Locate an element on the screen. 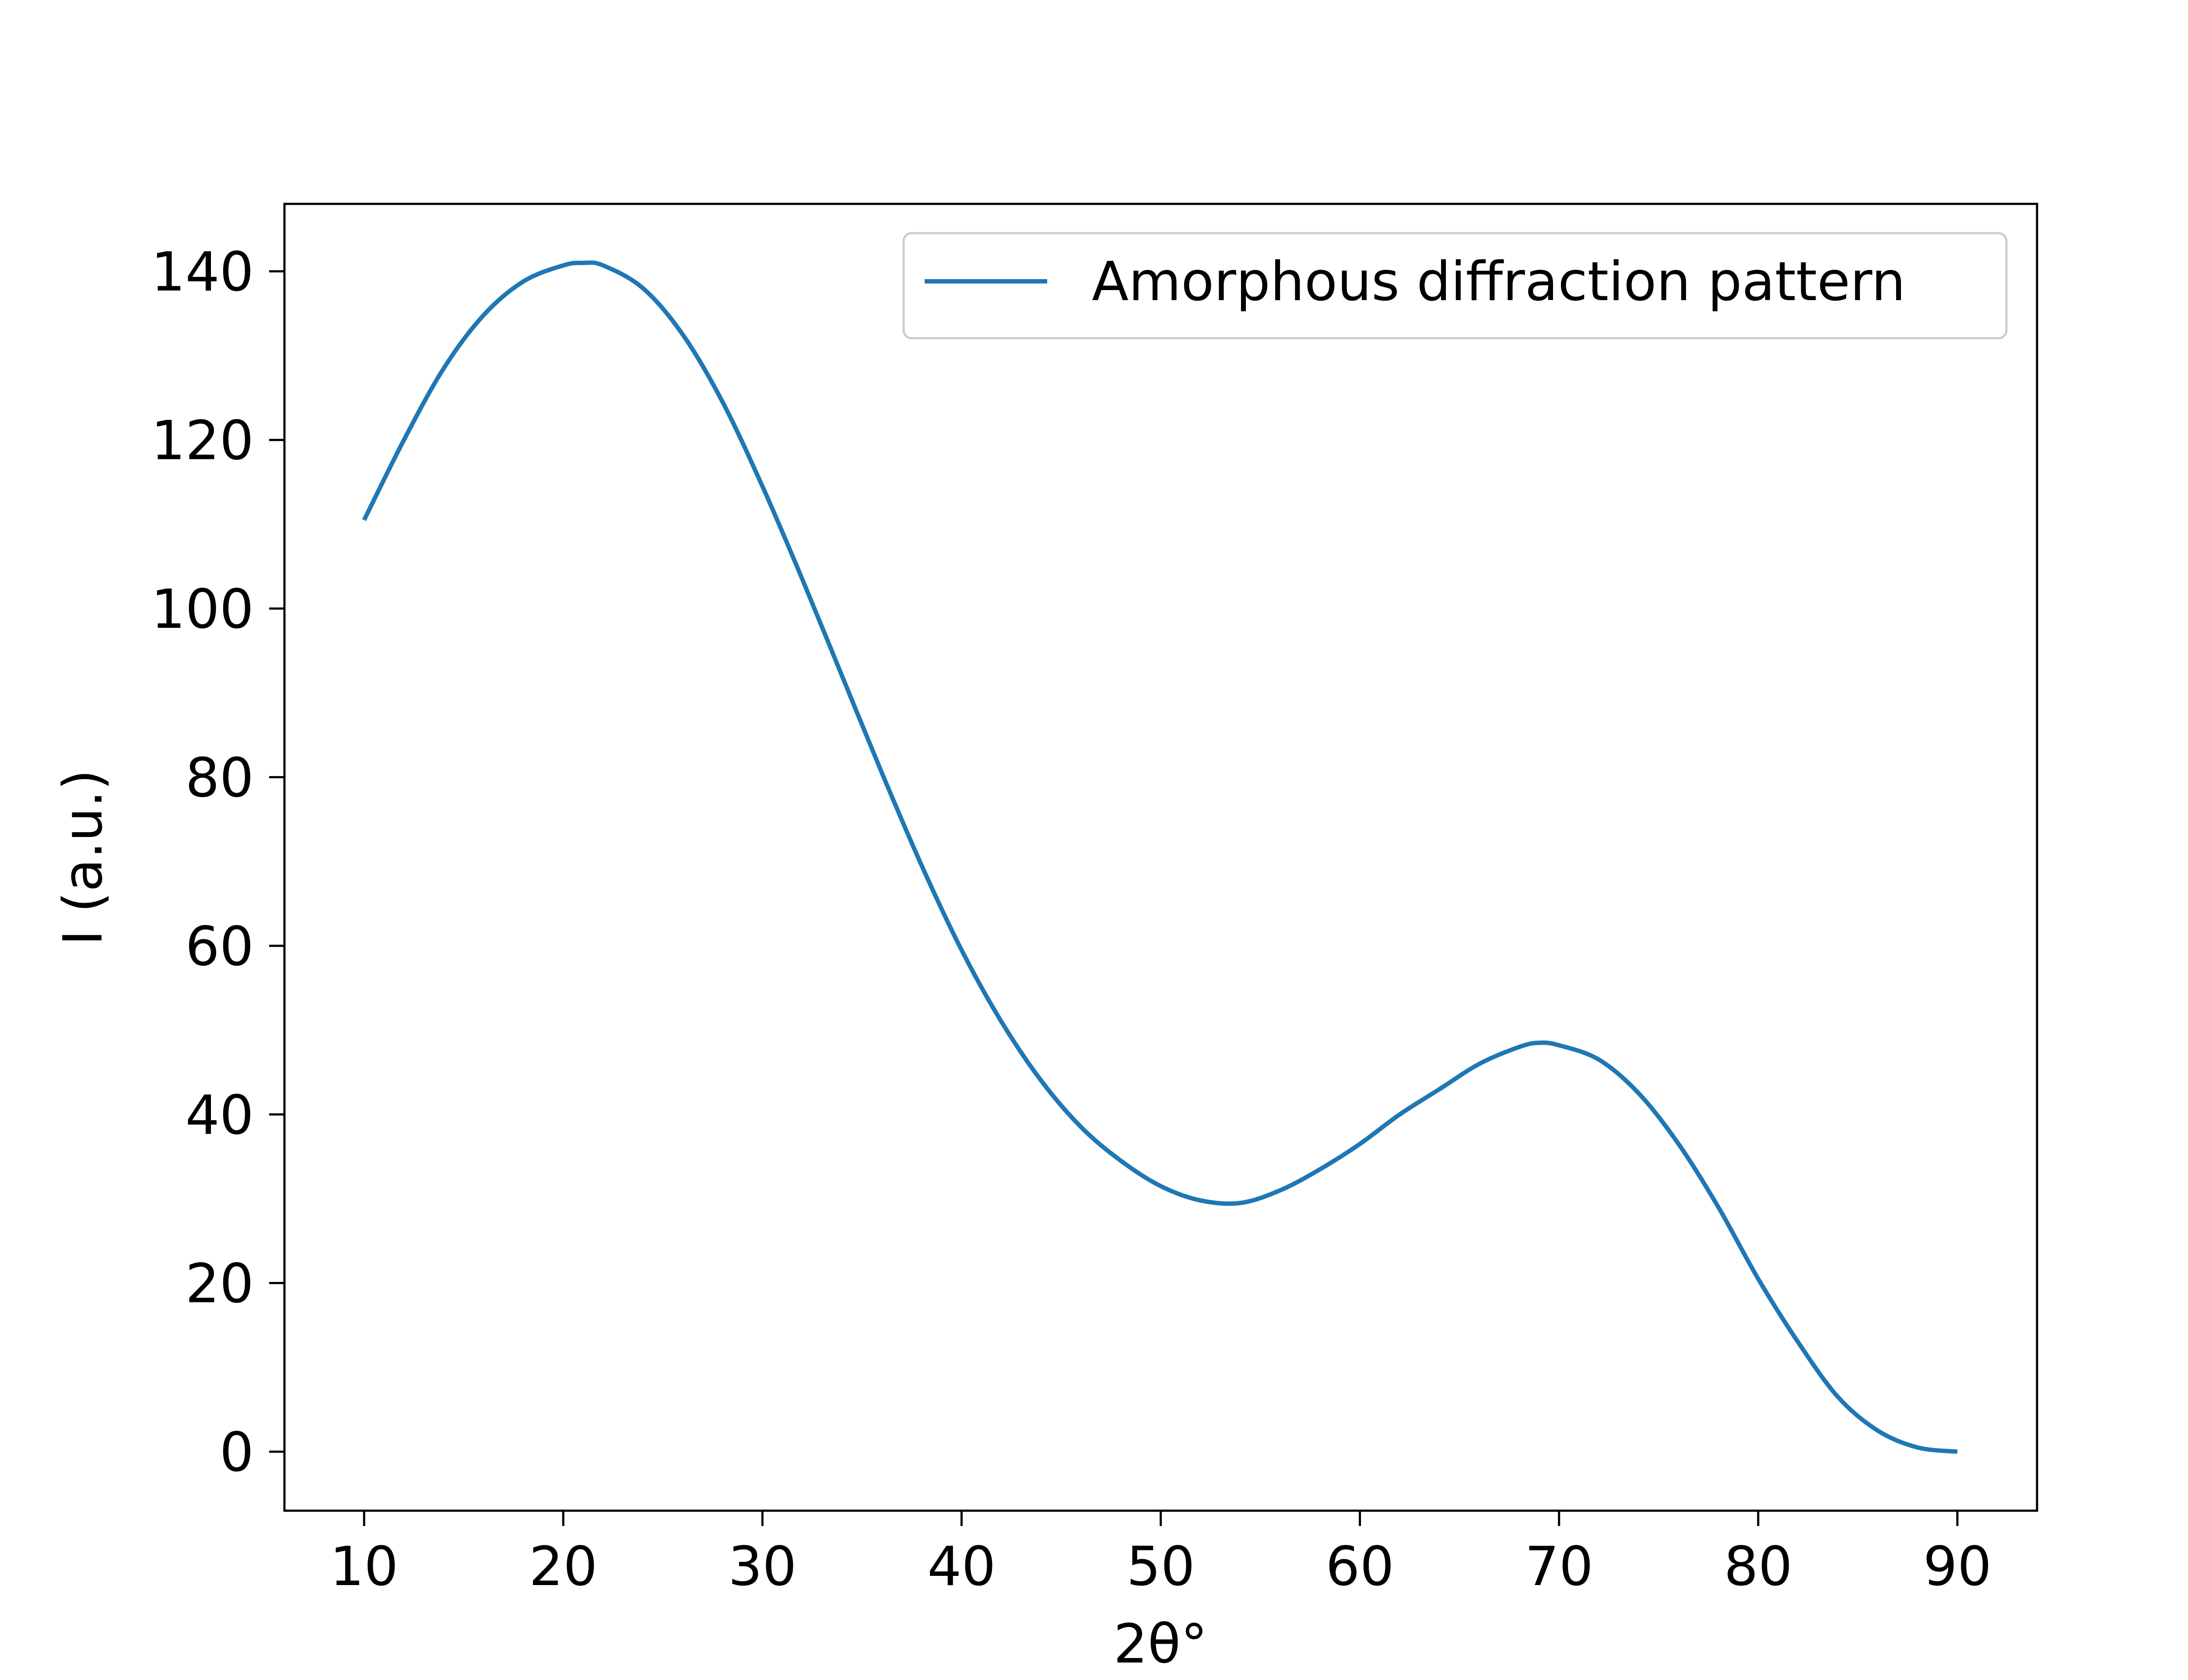 This screenshot has height=1680, width=2188. x-tick-label: 20 is located at coordinates (564, 1567).